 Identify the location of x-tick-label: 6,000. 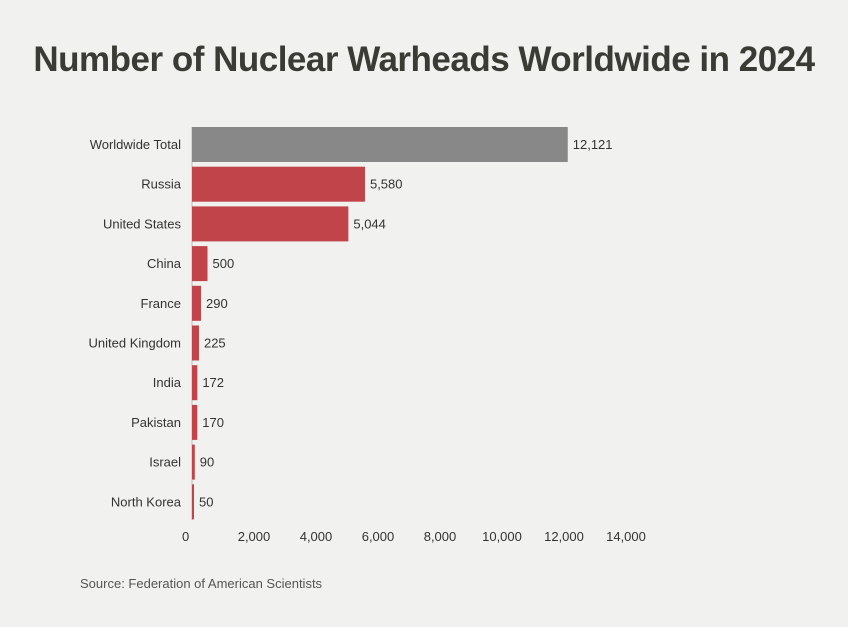
(378, 536).